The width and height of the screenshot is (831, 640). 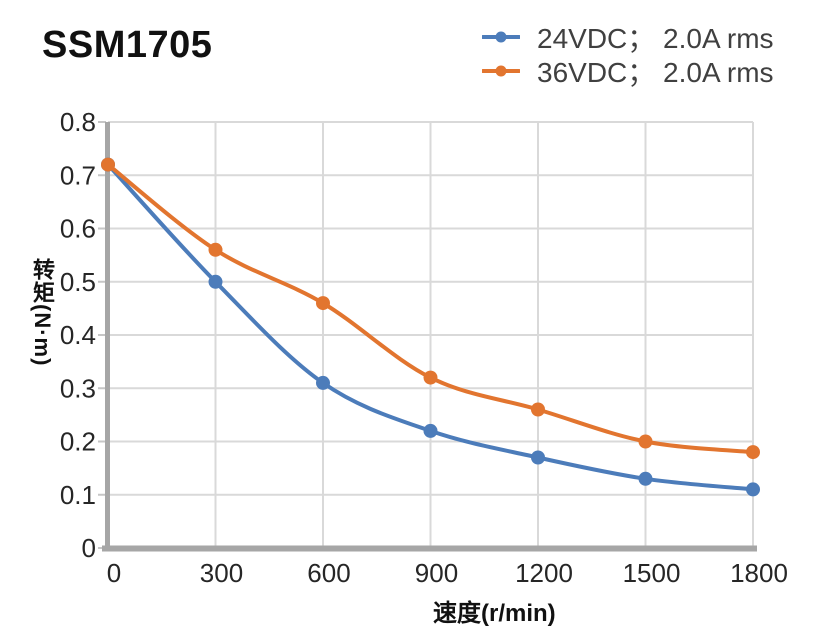 What do you see at coordinates (328, 573) in the screenshot?
I see `x-tick-label: 600` at bounding box center [328, 573].